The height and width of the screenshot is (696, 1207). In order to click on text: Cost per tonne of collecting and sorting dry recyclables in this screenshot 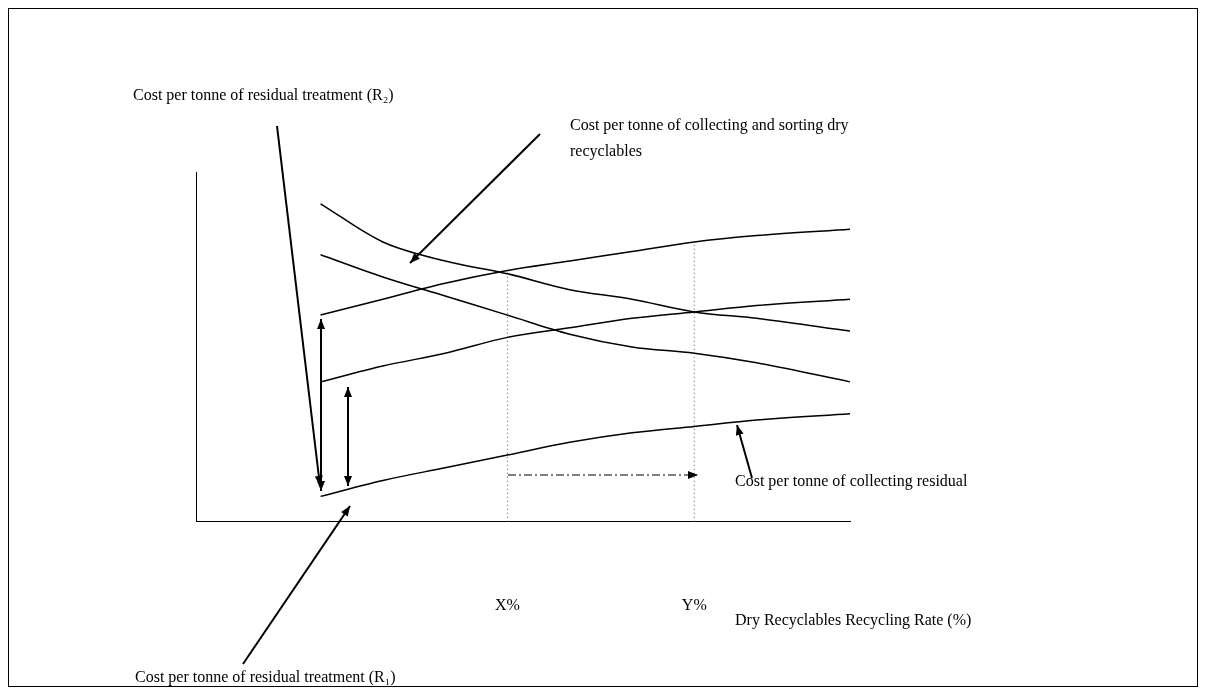, I will do `click(709, 138)`.